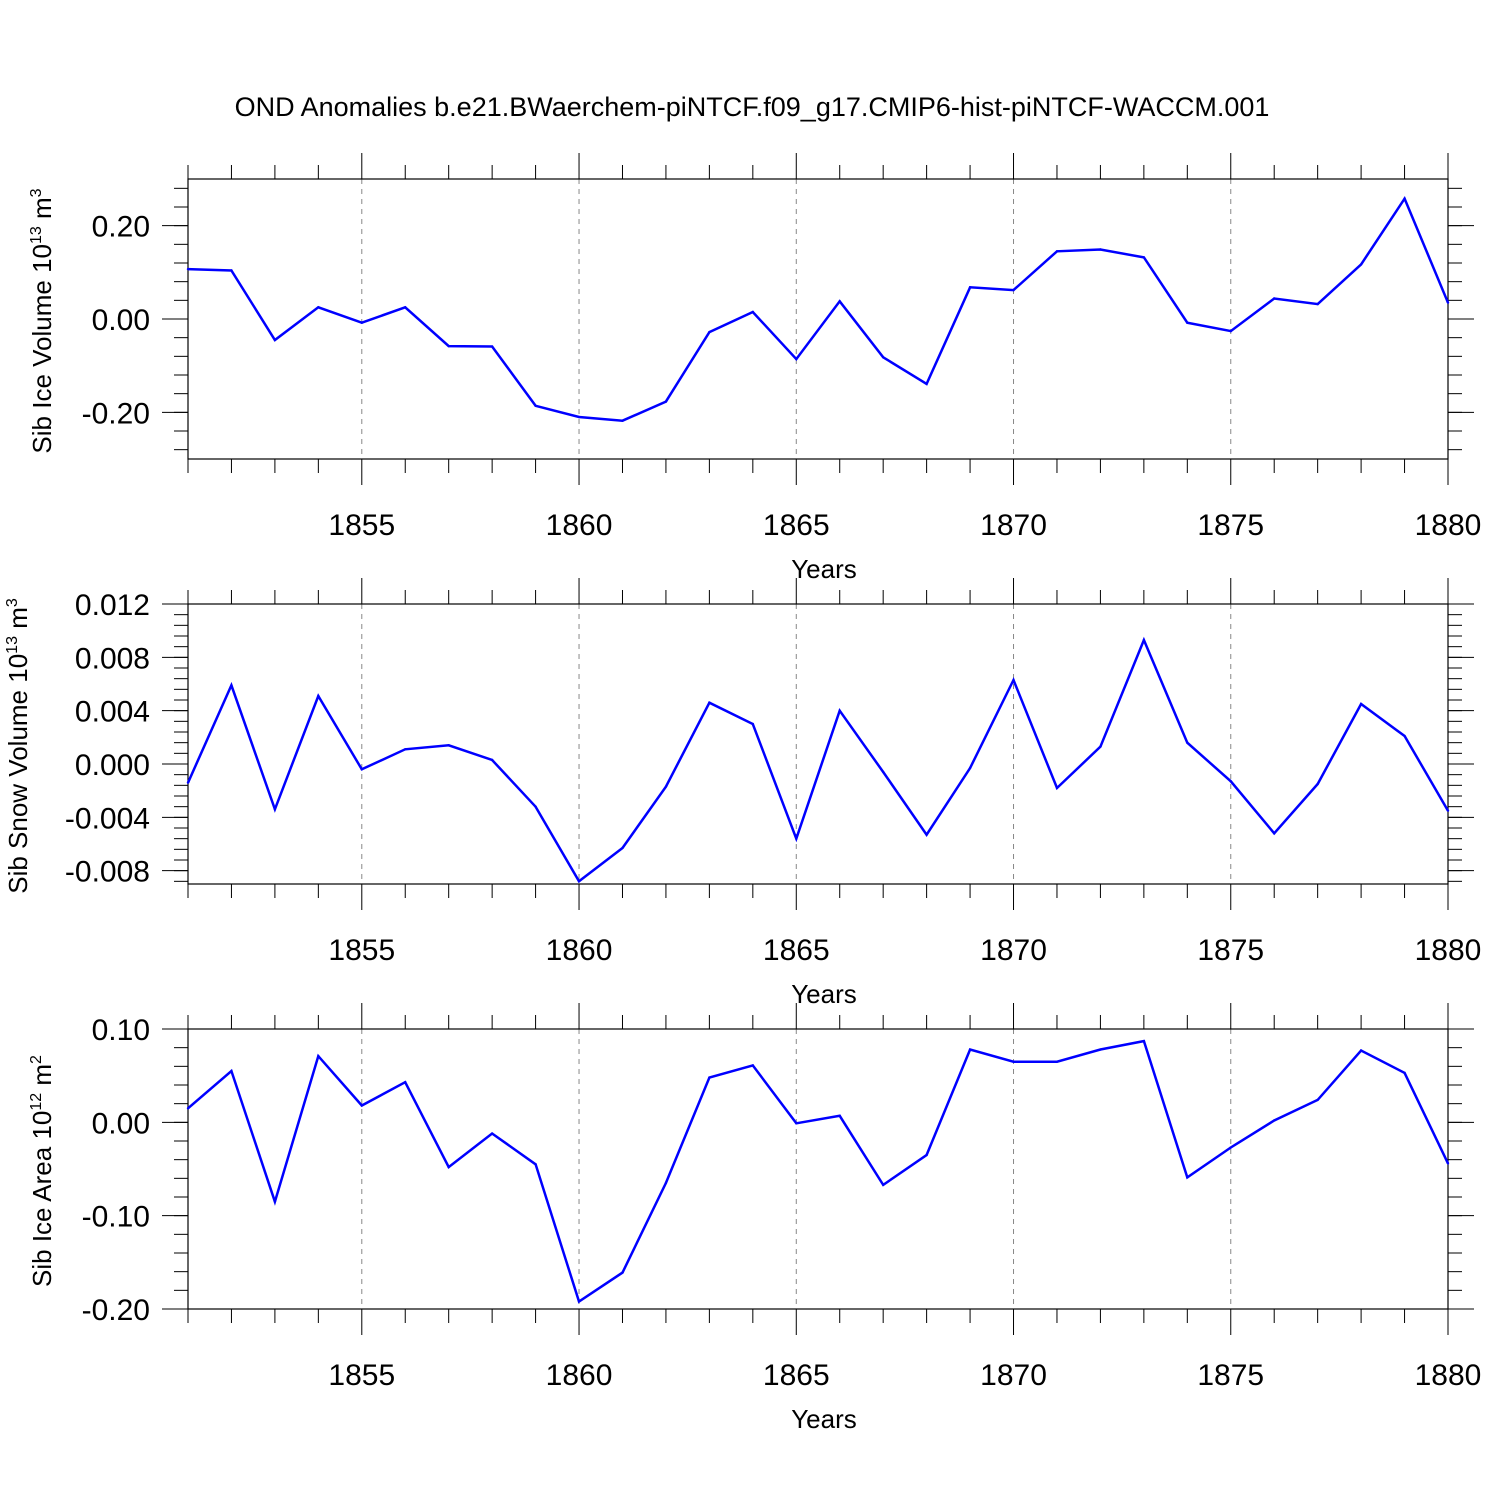  I want to click on y-tick-label: -0.004, so click(107, 818).